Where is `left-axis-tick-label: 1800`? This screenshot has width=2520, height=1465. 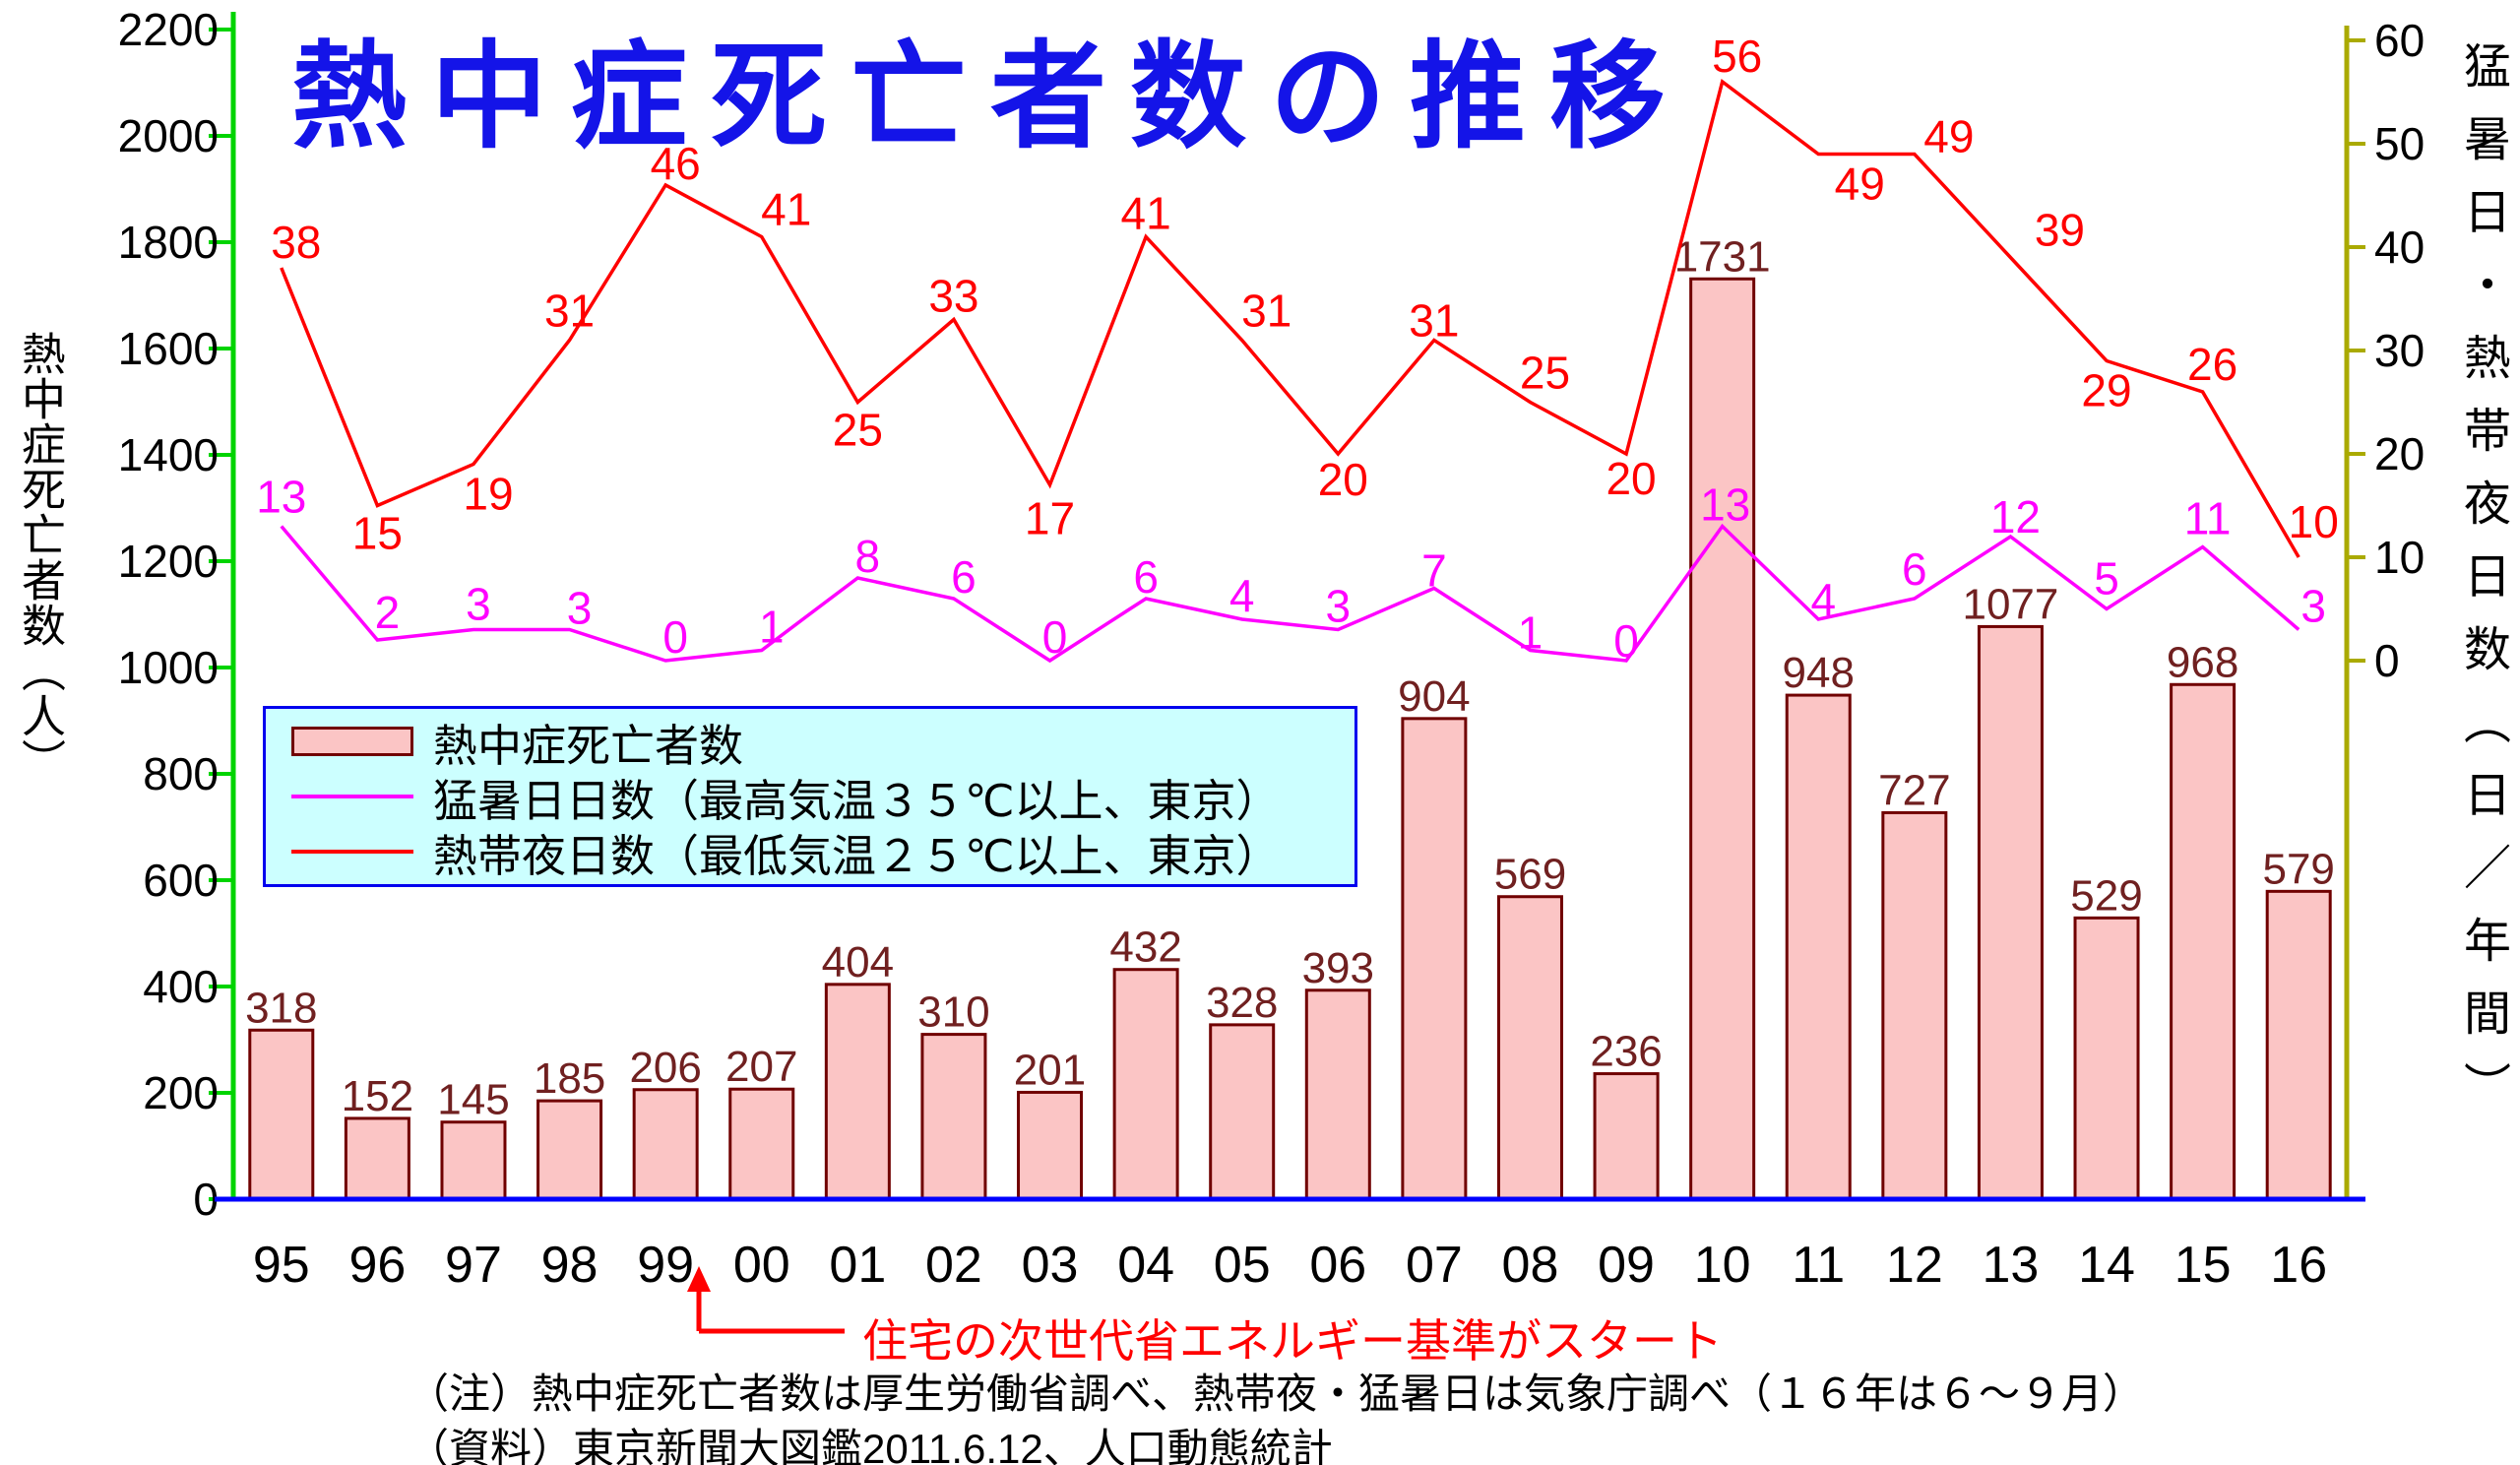 left-axis-tick-label: 1800 is located at coordinates (168, 243).